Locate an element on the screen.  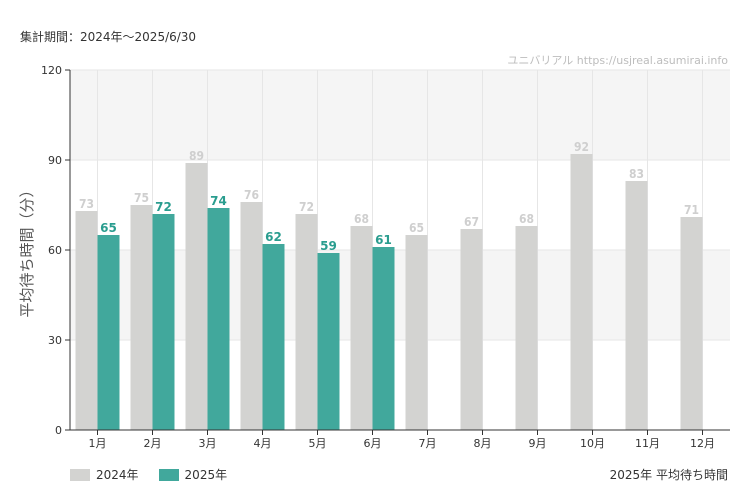
period-label: 集計期間：2024年～2025/6/30 is located at coordinates (108, 37).